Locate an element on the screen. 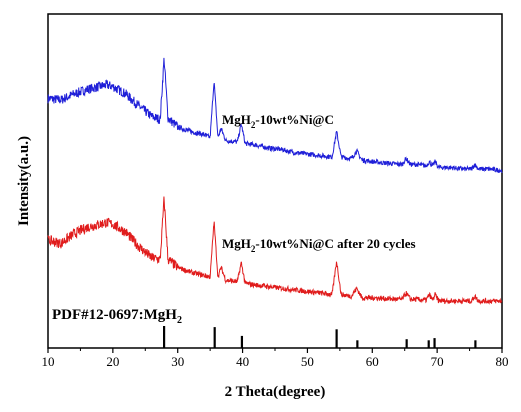 The height and width of the screenshot is (412, 521). cycled-annotation: MgH2-10wt%Ni@C after 20 cycles is located at coordinates (319, 245).